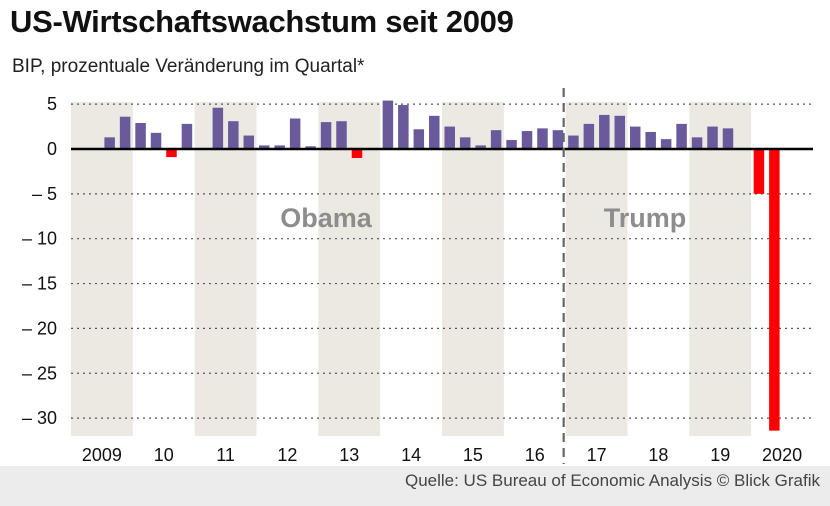 The width and height of the screenshot is (830, 506). What do you see at coordinates (658, 455) in the screenshot?
I see `x-tick-label: 18` at bounding box center [658, 455].